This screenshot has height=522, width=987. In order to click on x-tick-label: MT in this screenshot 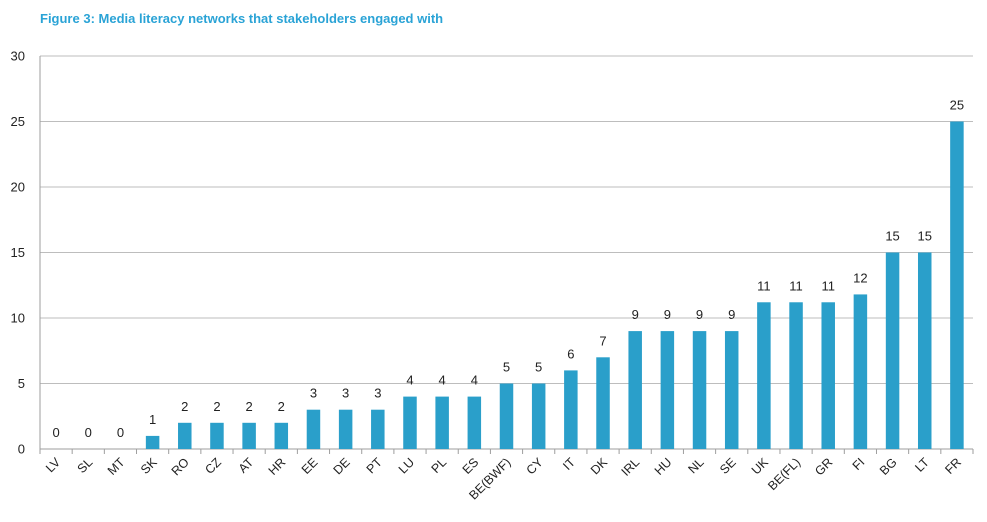, I will do `click(116, 466)`.